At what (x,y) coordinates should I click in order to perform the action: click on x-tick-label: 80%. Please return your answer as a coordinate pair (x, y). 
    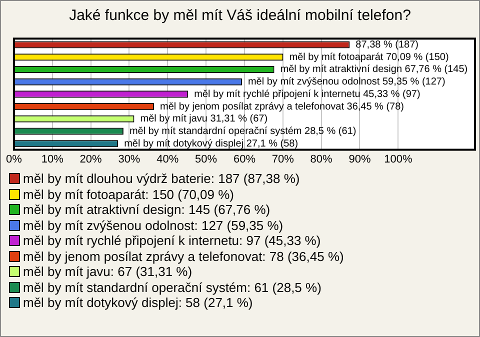
    Looking at the image, I should click on (321, 159).